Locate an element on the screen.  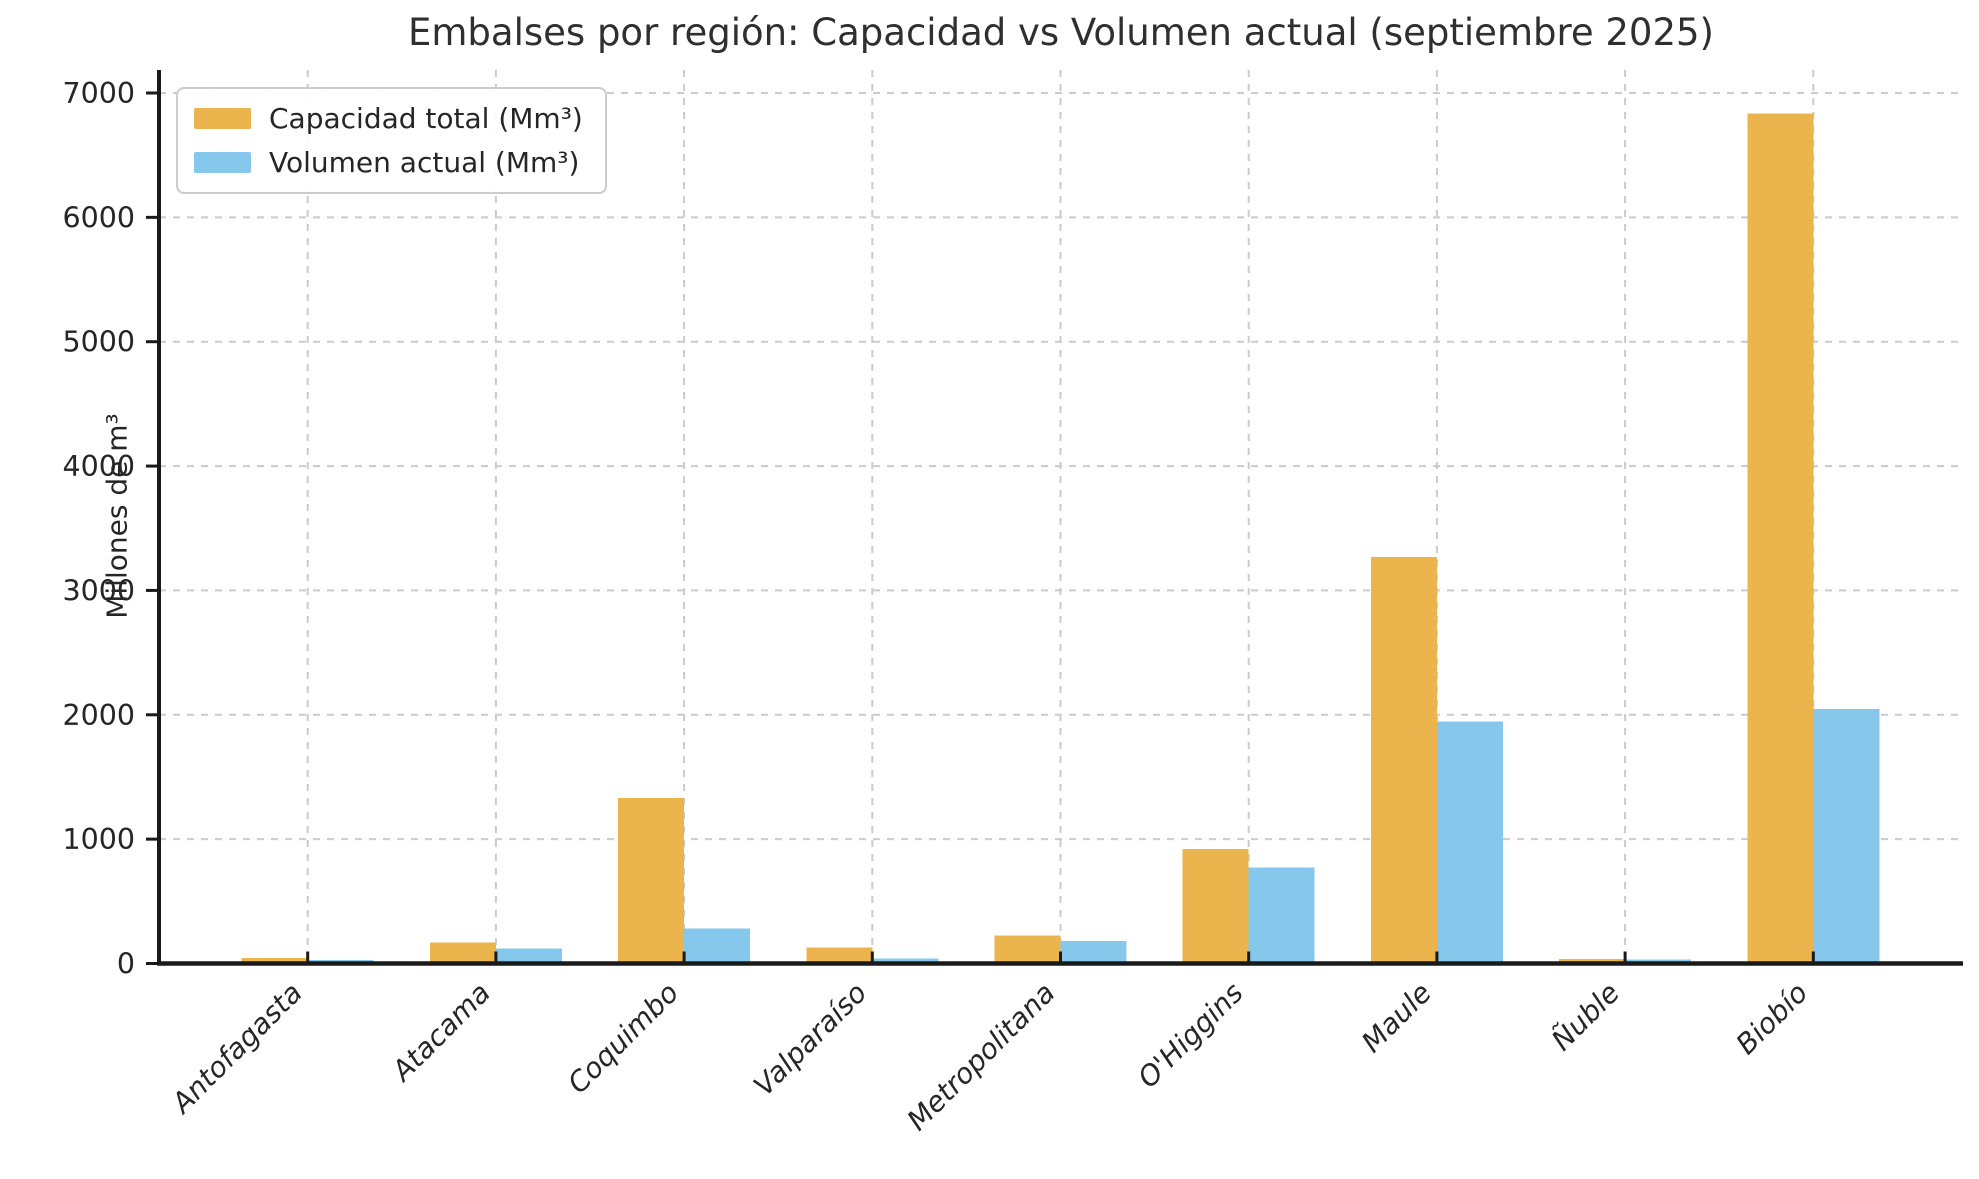
y-tick-label-3000: 3000 is located at coordinates (98, 590).